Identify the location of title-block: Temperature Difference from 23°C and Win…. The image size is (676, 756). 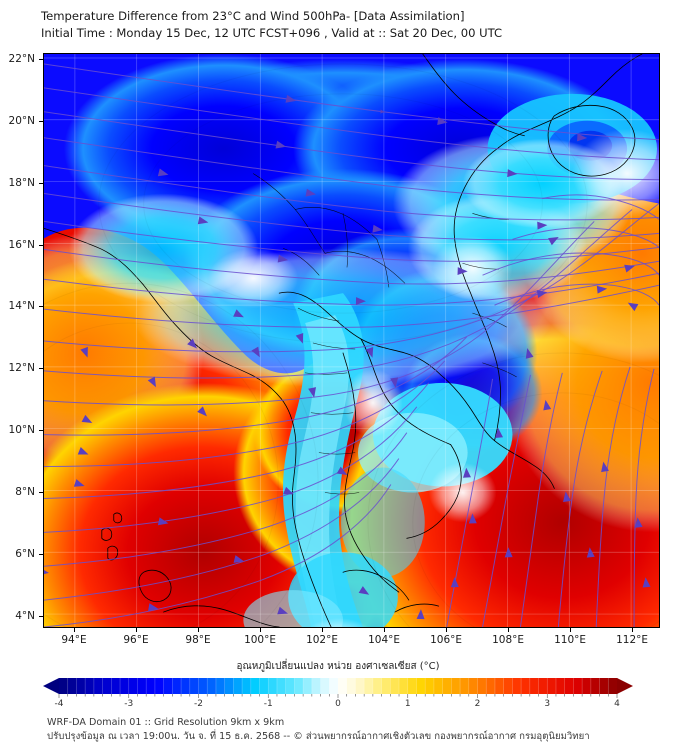
(341, 25).